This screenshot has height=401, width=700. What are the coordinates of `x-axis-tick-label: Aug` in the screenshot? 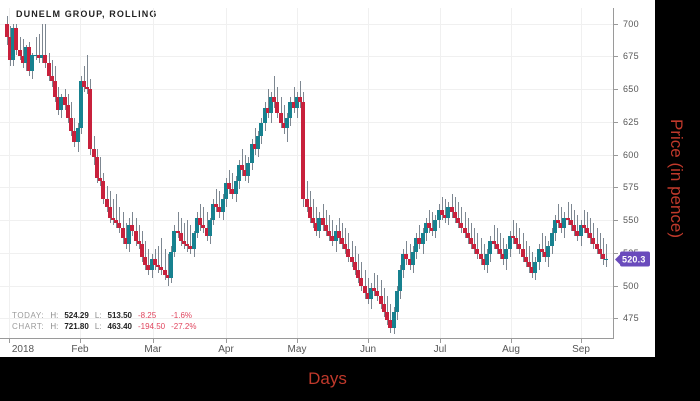 It's located at (511, 349).